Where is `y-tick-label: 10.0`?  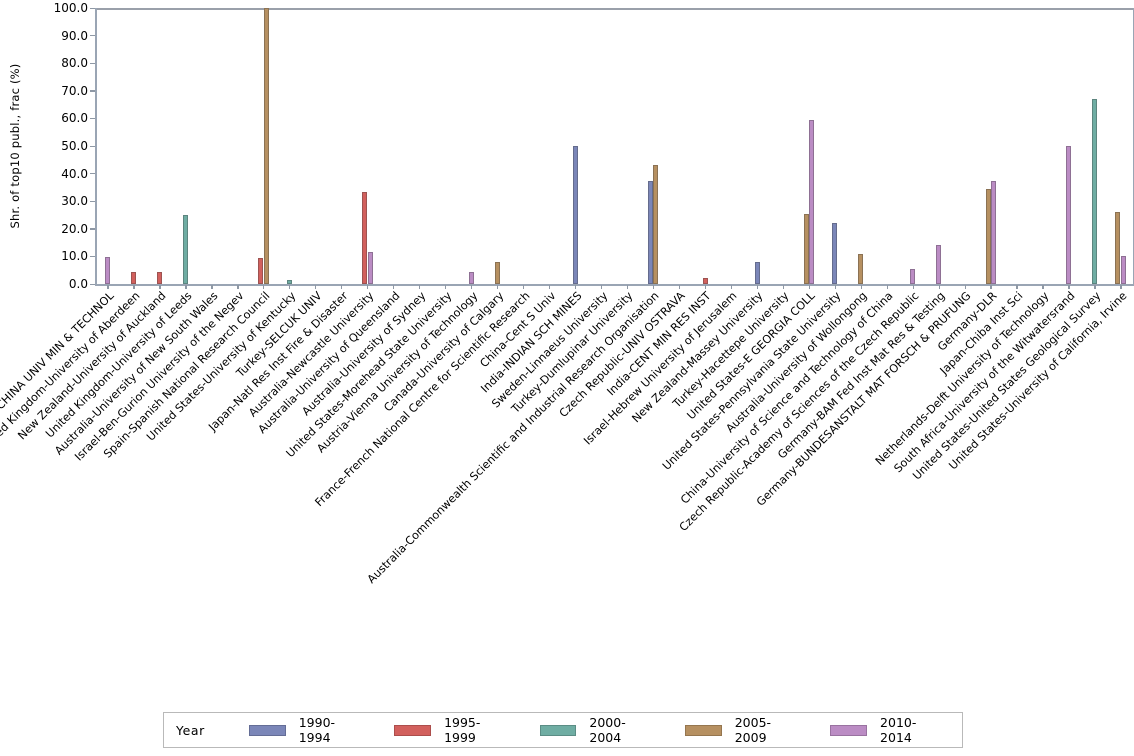 y-tick-label: 10.0 is located at coordinates (74, 256).